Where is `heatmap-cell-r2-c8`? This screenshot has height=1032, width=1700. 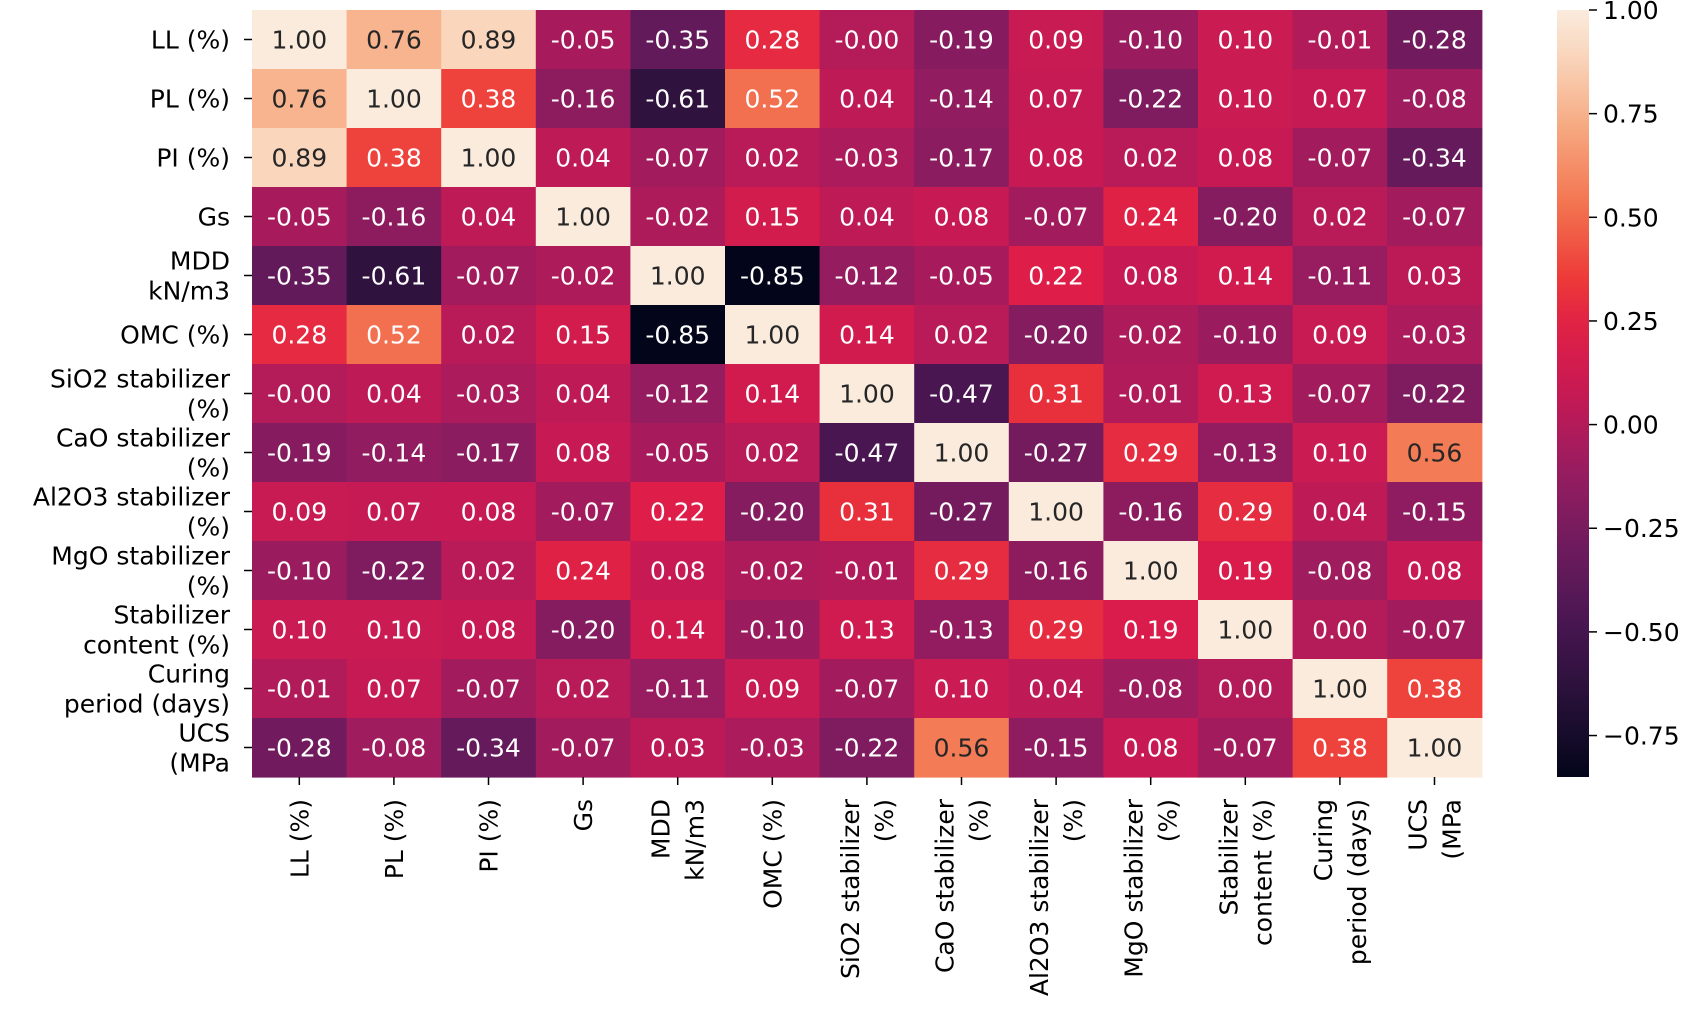
heatmap-cell-r2-c8 is located at coordinates (1056, 158).